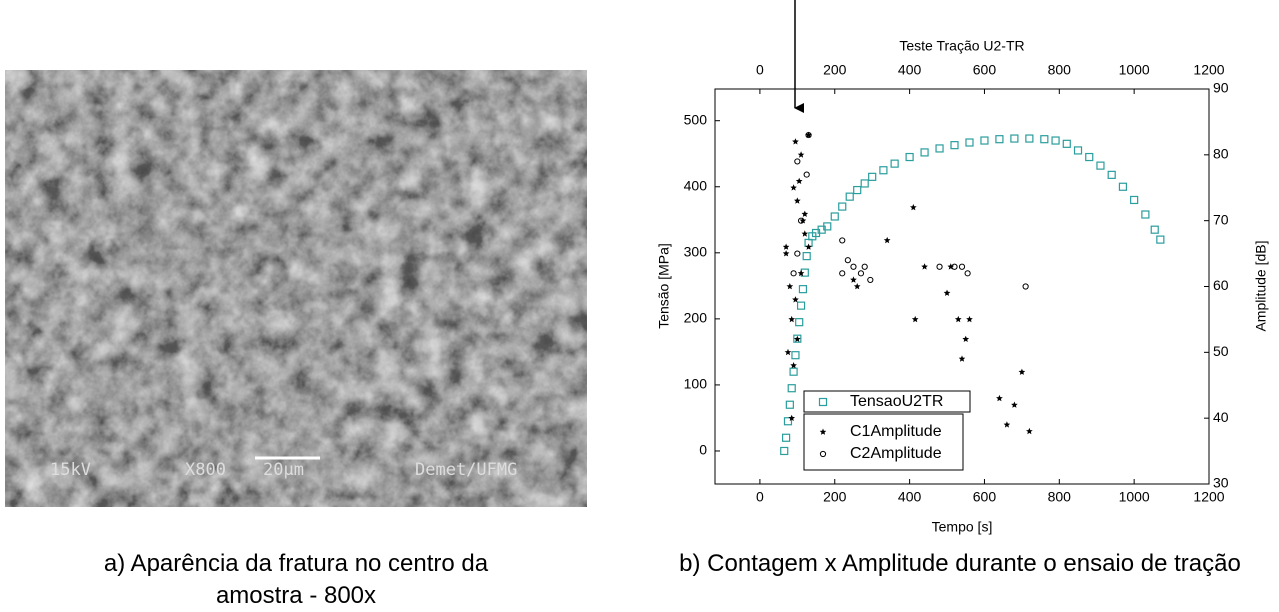 This screenshot has height=612, width=1279. Describe the element at coordinates (760, 70) in the screenshot. I see `x2-tick-label: 0` at that location.